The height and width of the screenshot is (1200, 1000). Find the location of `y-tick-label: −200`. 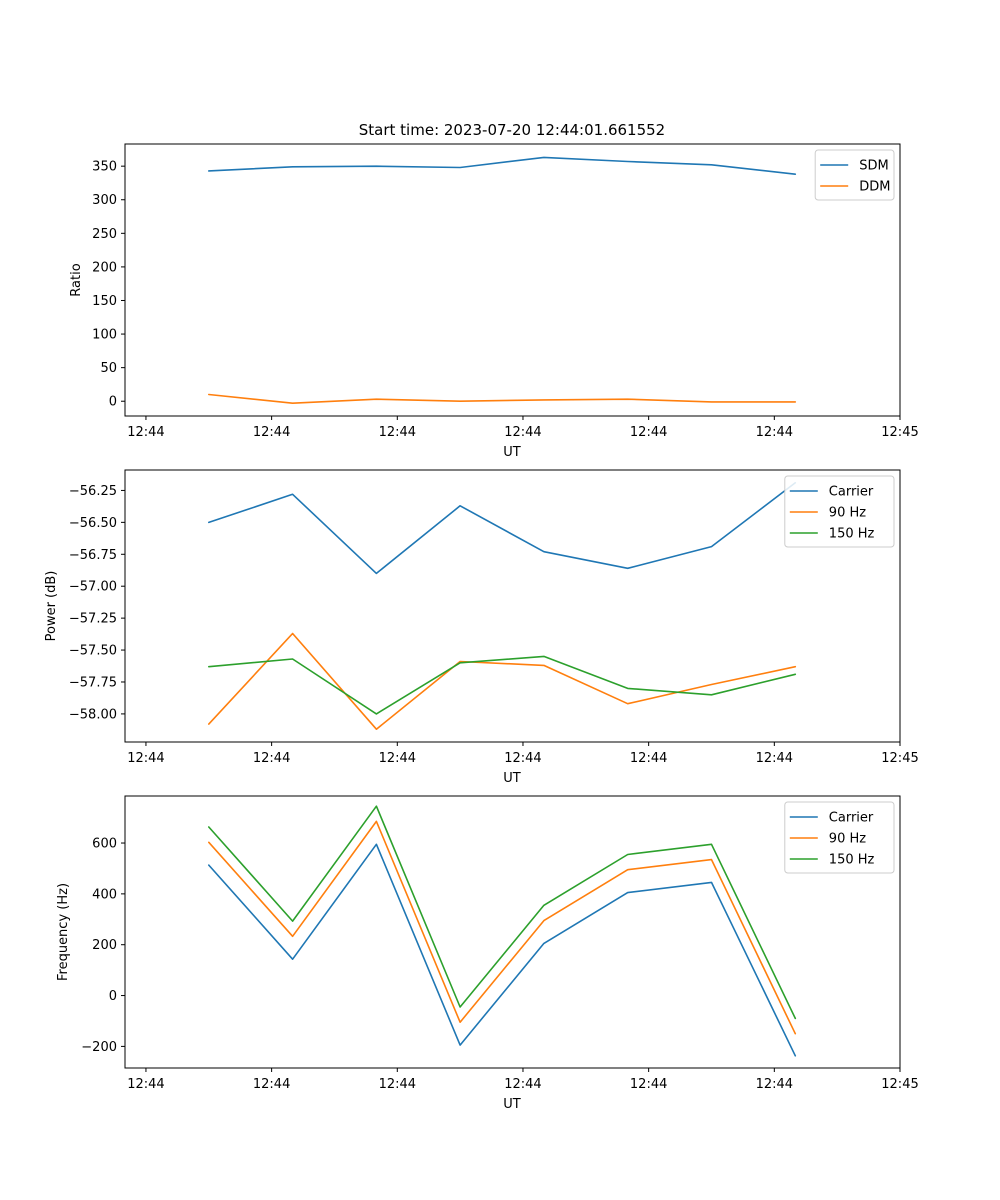

y-tick-label: −200 is located at coordinates (99, 1047).